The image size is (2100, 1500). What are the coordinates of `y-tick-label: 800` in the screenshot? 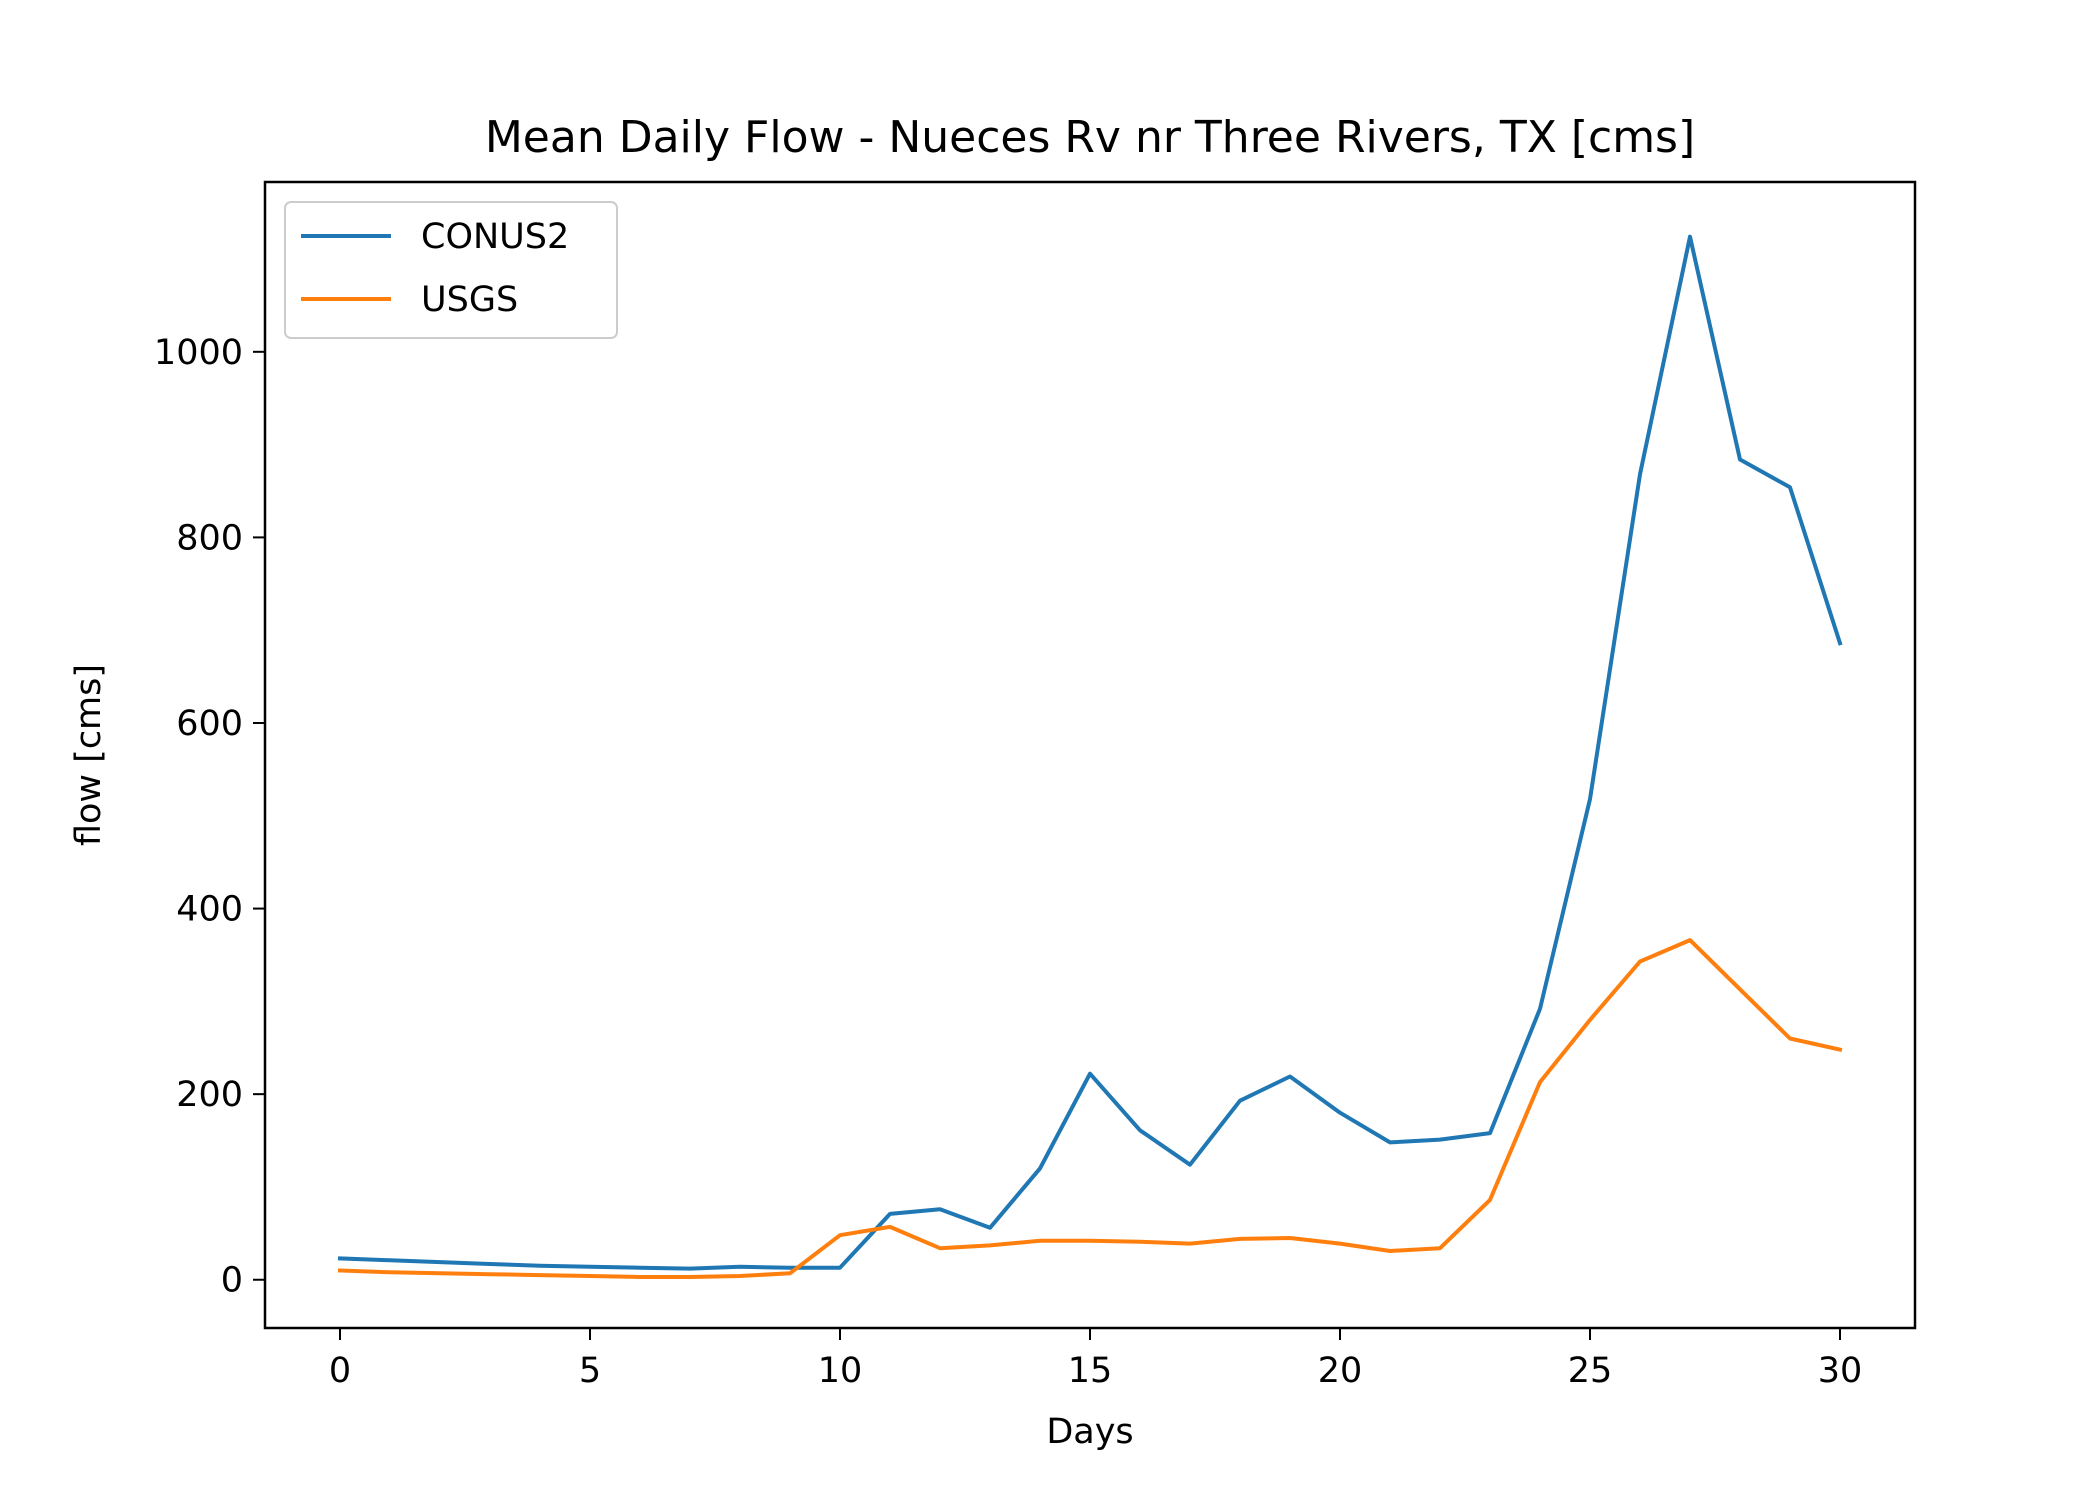 It's located at (209, 538).